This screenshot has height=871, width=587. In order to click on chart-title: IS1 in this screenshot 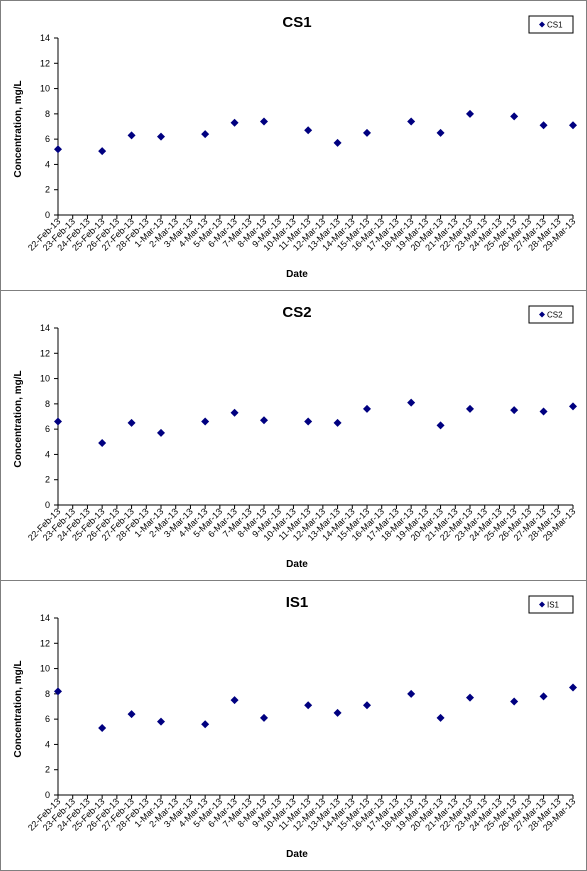, I will do `click(297, 602)`.